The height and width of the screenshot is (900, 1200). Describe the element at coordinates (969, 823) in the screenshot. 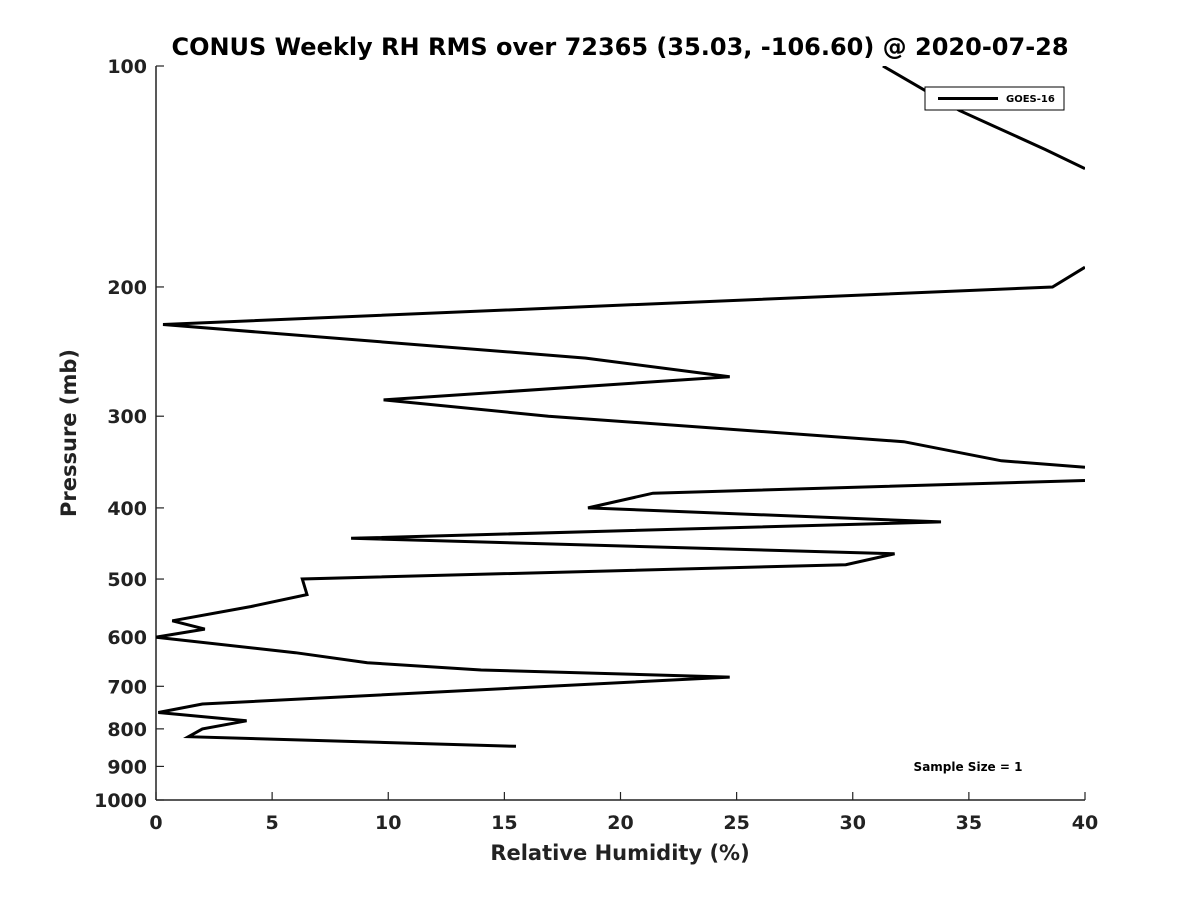

I see `x-tick-label: 35` at that location.